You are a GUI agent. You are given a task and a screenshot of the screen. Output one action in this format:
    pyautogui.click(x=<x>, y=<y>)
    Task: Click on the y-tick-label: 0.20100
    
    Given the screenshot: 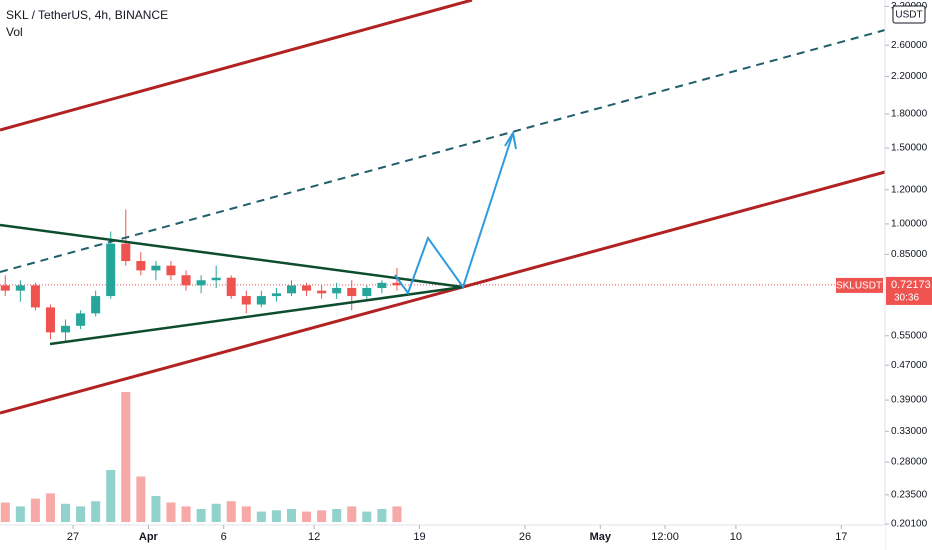 What is the action you would take?
    pyautogui.click(x=909, y=524)
    